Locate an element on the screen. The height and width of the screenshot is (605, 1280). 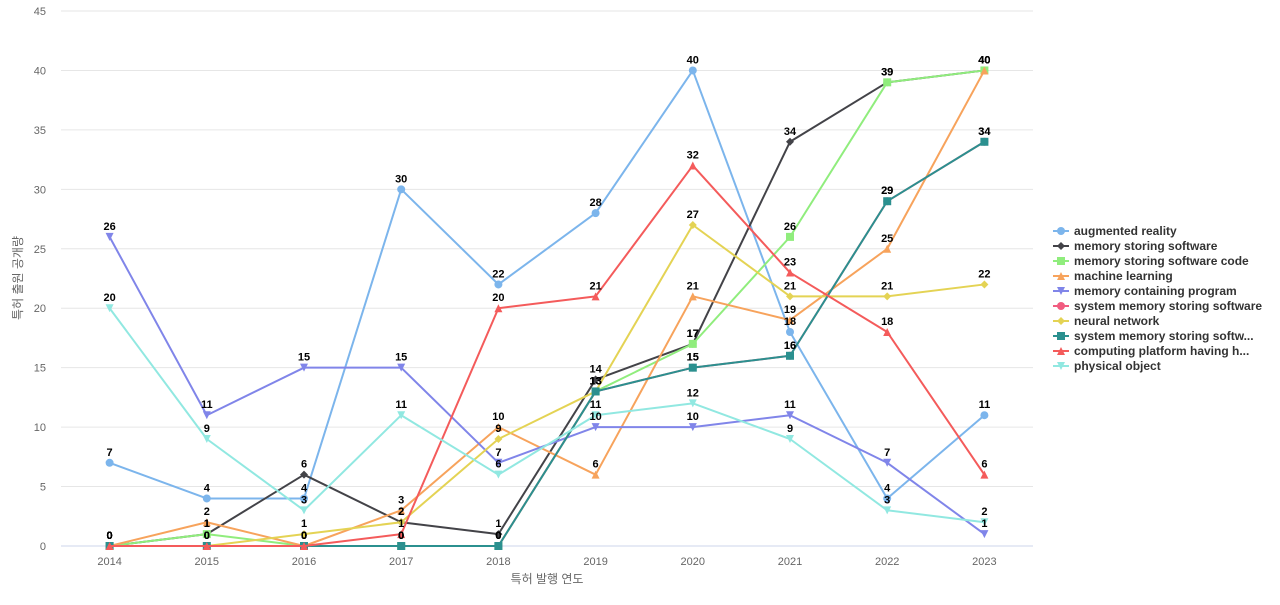
legend-item: machine learning is located at coordinates (1113, 276).